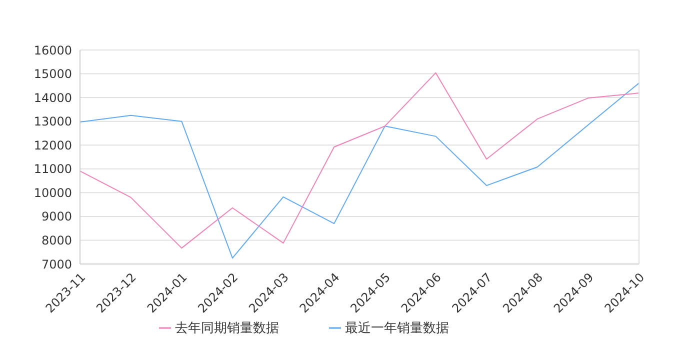 The width and height of the screenshot is (680, 350). What do you see at coordinates (53, 97) in the screenshot?
I see `y-tick-label: 14000` at bounding box center [53, 97].